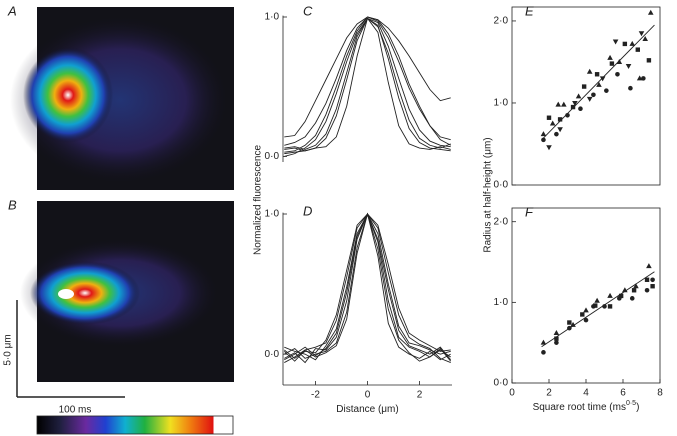  Describe the element at coordinates (488, 194) in the screenshot. I see `y-axis-label: Radius at half-height (μm)` at that location.